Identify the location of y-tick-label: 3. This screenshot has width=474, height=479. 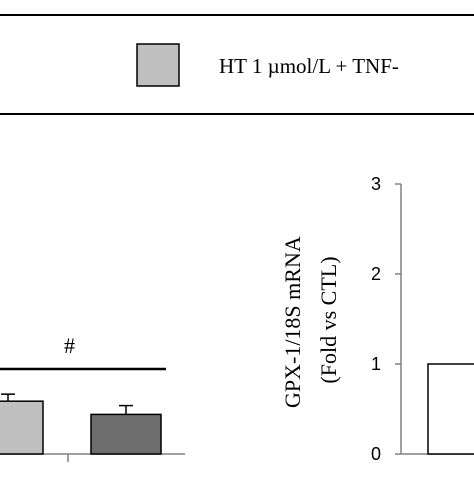
(376, 184).